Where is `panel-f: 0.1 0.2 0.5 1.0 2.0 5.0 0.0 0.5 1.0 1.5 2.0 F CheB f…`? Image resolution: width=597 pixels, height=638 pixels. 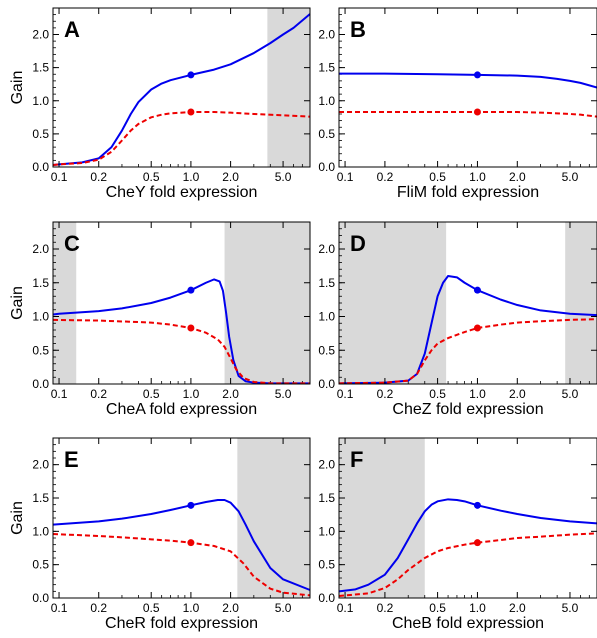 panel-f: 0.1 0.2 0.5 1.0 2.0 5.0 0.0 0.5 1.0 1.5 2.0 F CheB f… is located at coordinates (457, 534).